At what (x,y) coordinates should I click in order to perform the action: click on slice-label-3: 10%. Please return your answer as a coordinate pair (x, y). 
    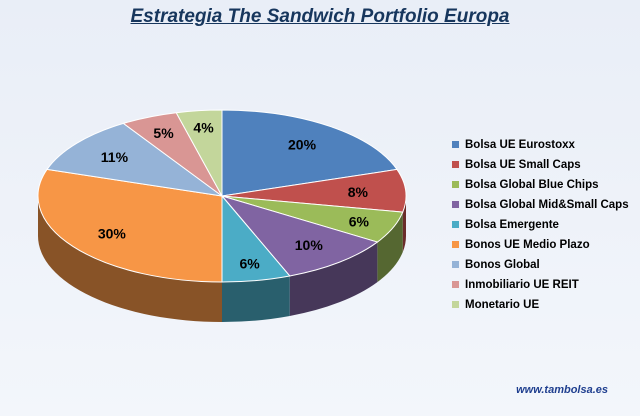
    Looking at the image, I should click on (309, 245).